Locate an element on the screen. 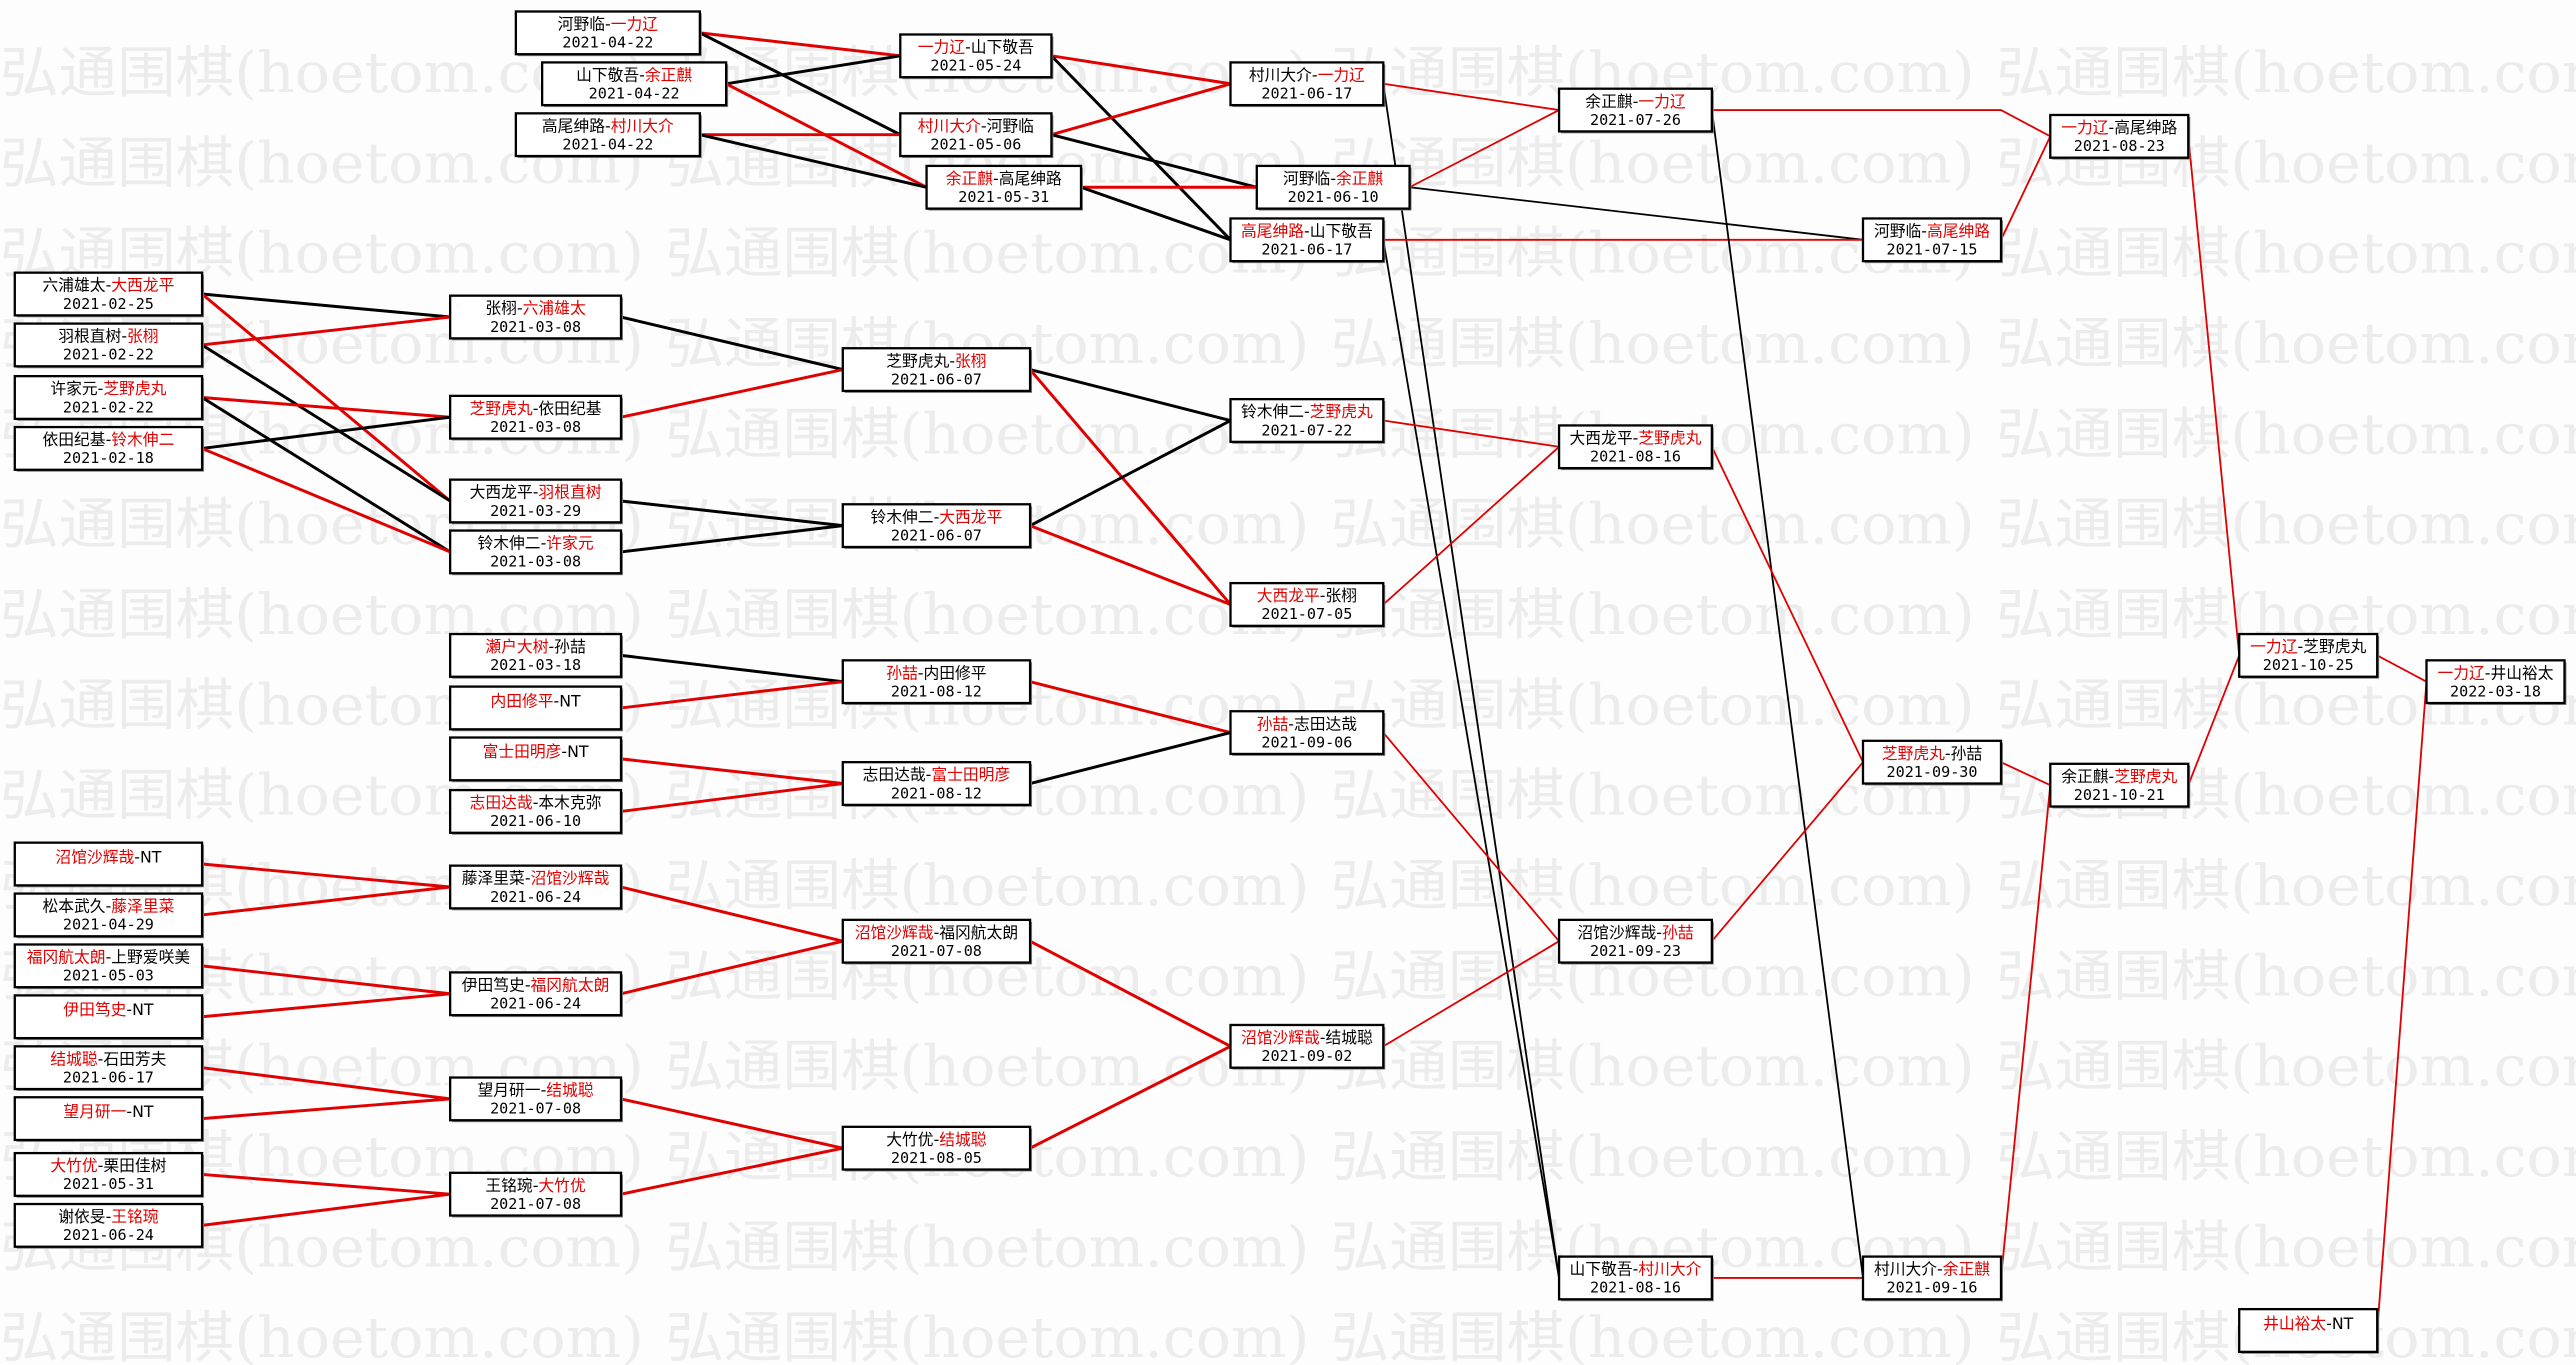 The height and width of the screenshot is (1365, 2576). match-players: 内田修平-NT is located at coordinates (535, 700).